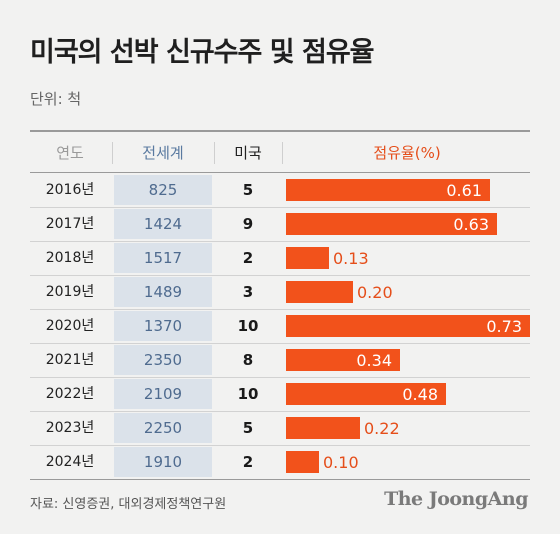 Image resolution: width=560 pixels, height=534 pixels. Describe the element at coordinates (351, 258) in the screenshot. I see `share-value-label: 0.13` at that location.